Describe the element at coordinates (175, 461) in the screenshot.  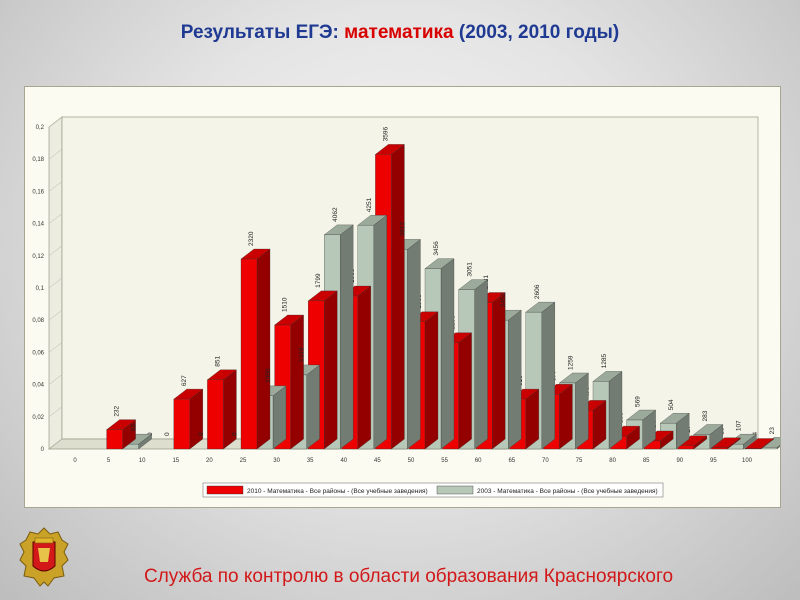
I see `x-tick-label: 15` at that location.